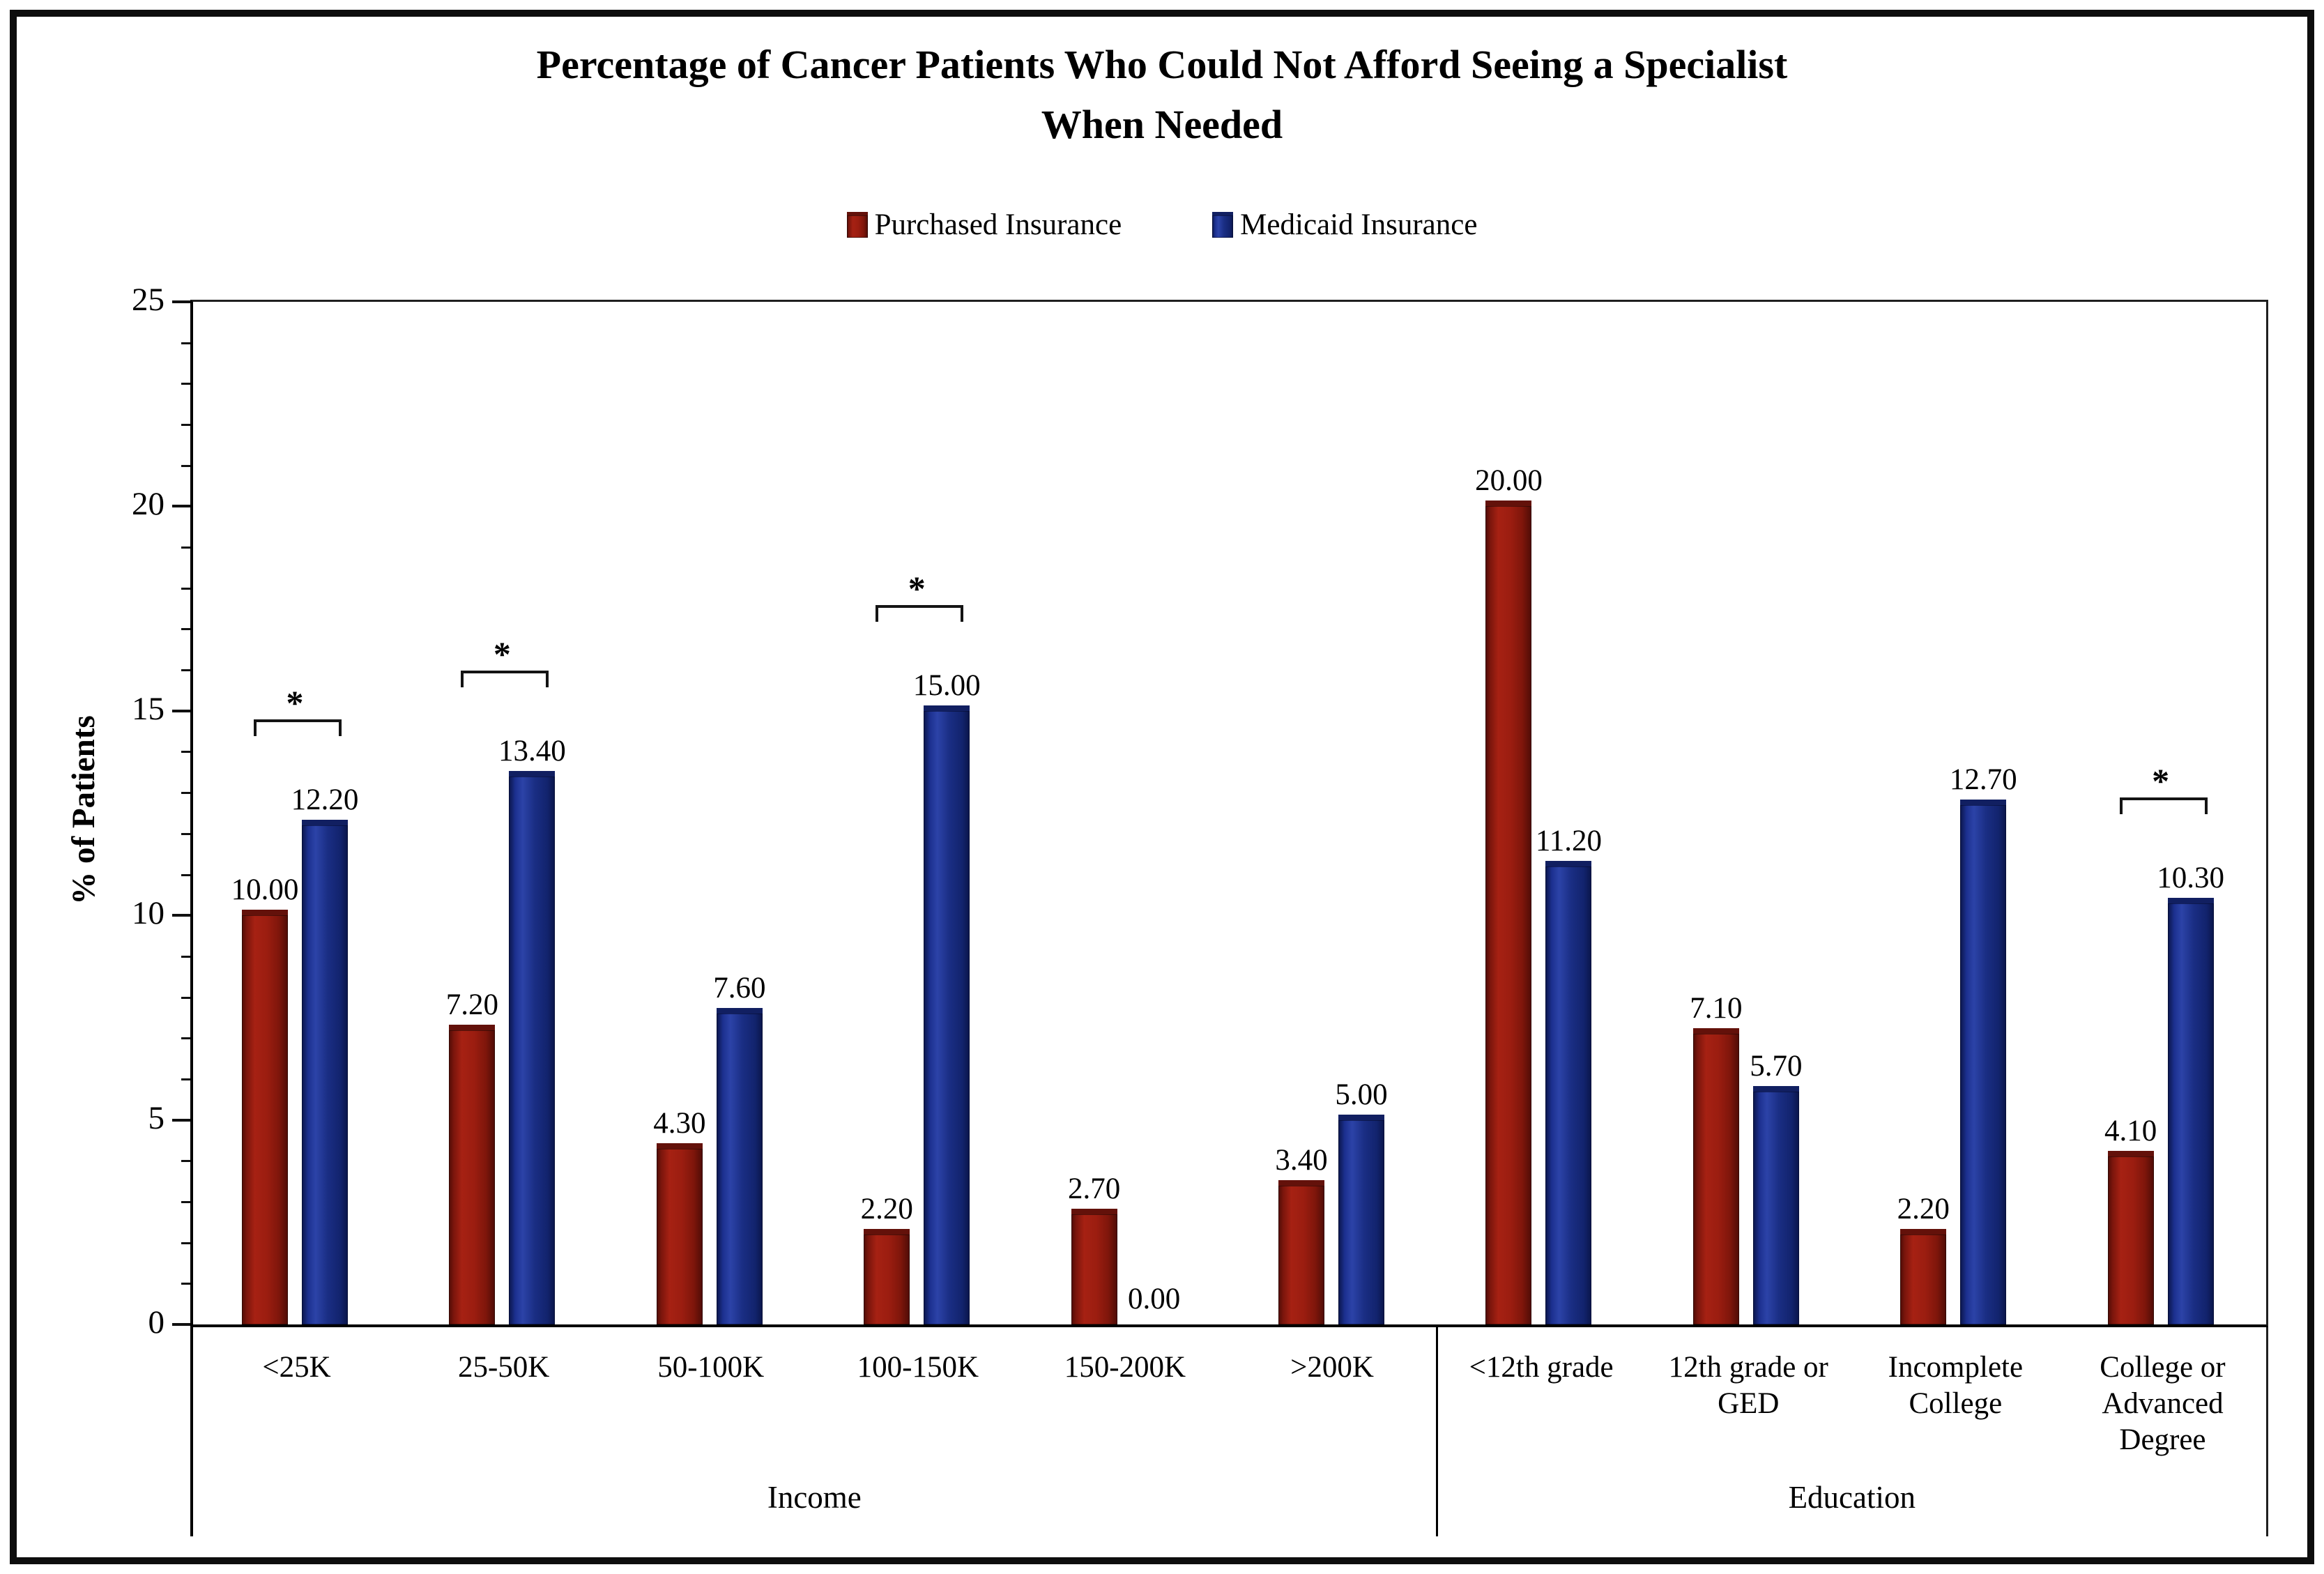  What do you see at coordinates (711, 1431) in the screenshot?
I see `x-tick-slot: 50-100K` at bounding box center [711, 1431].